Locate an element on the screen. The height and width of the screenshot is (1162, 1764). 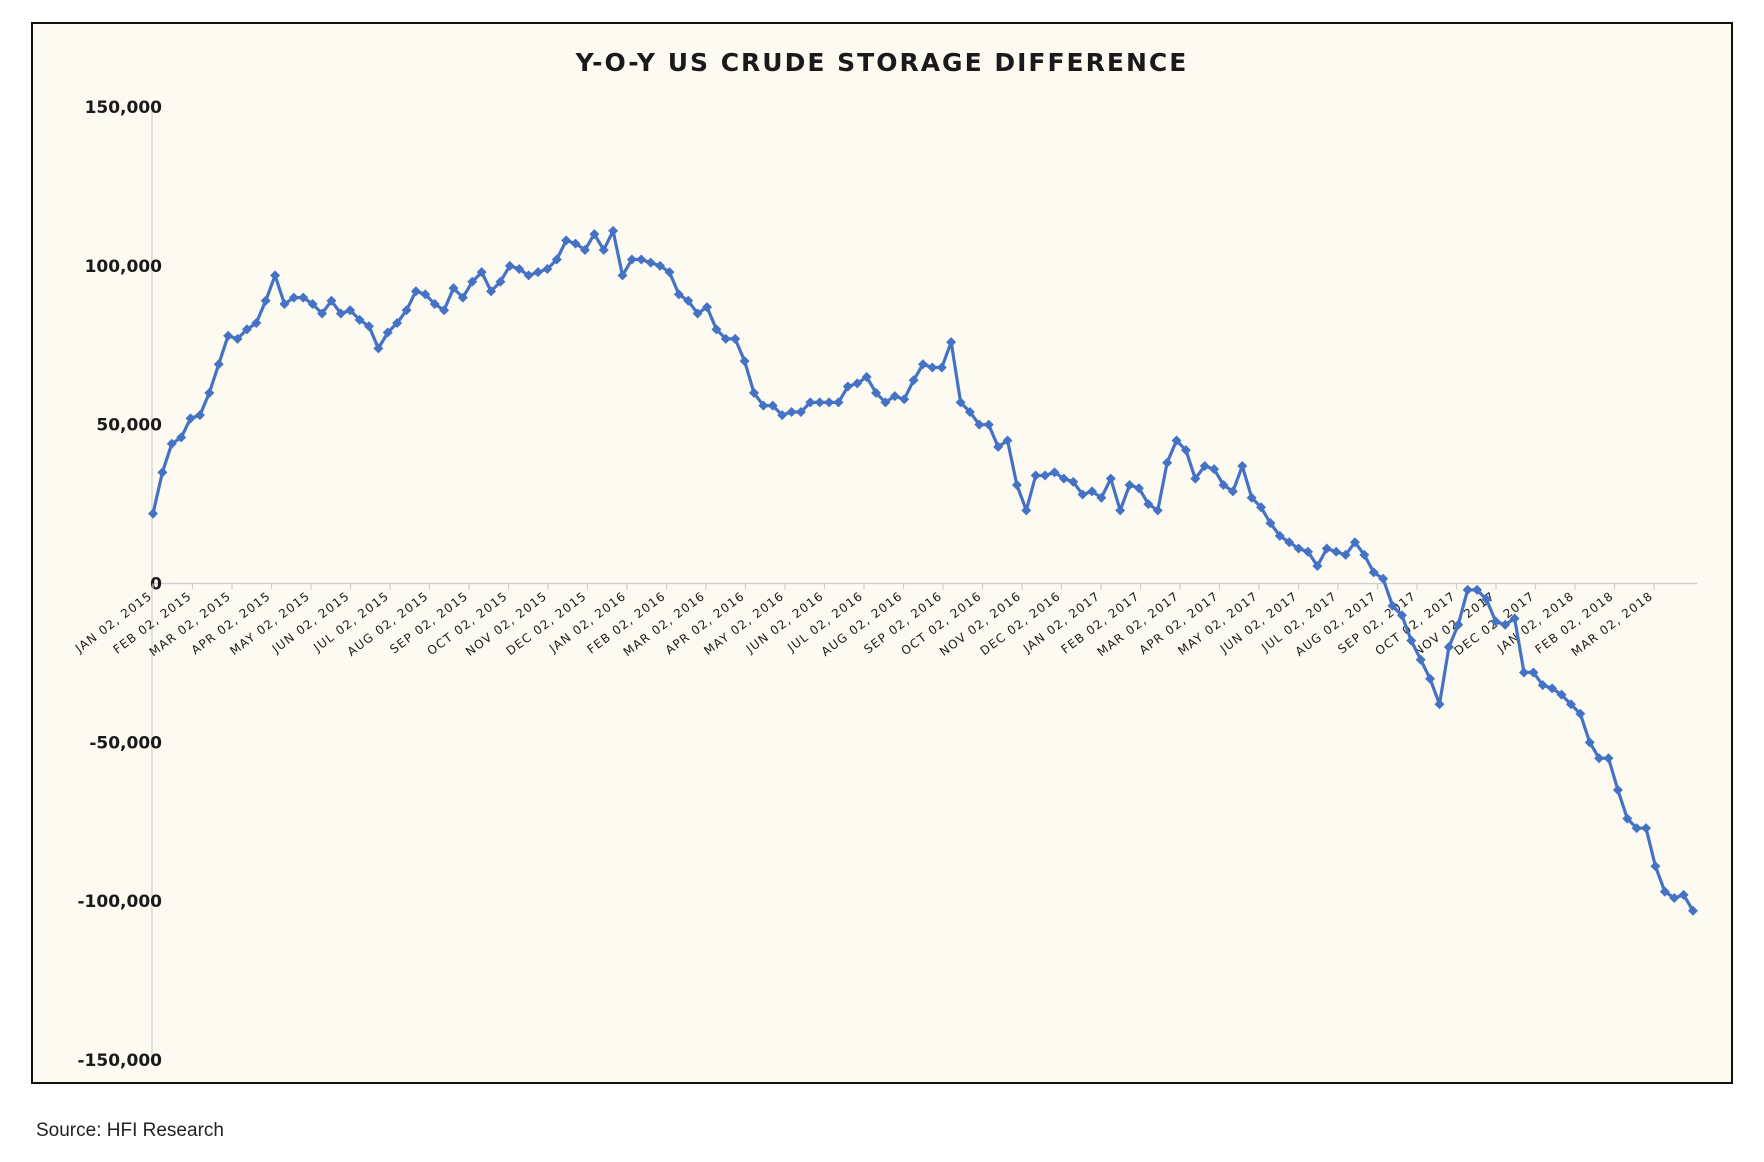
chart-title: Y-O-Y US CRUDE STORAGE DIFFERENCE is located at coordinates (882, 62).